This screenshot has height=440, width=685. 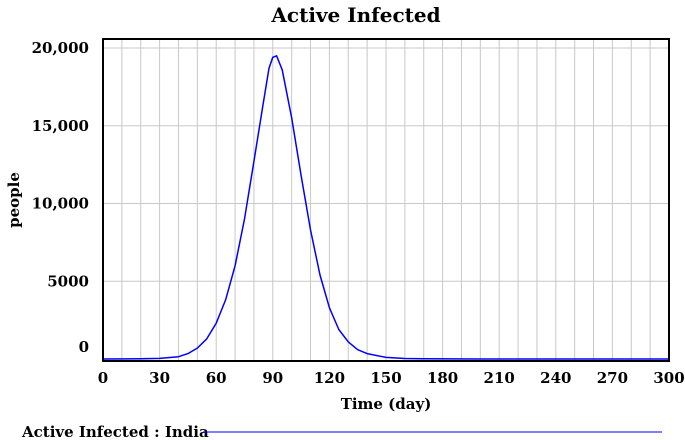 I want to click on x-tick-label: 30, so click(x=159, y=378).